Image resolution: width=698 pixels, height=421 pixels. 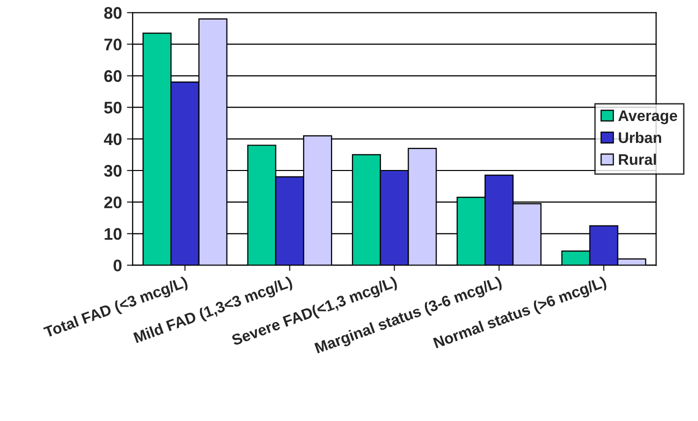 I want to click on legend-label: Urban, so click(x=640, y=138).